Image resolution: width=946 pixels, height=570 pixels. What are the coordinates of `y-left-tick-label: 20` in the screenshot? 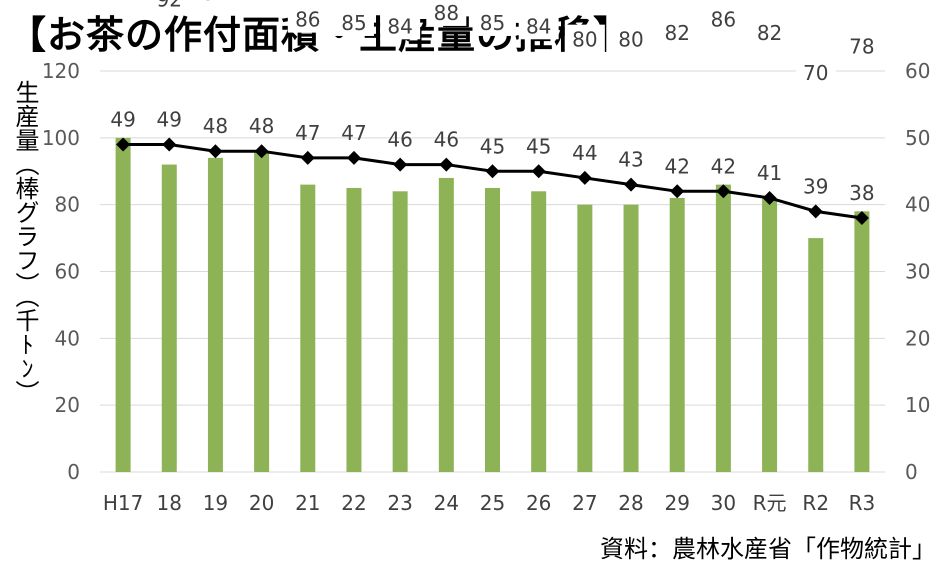 It's located at (67, 405).